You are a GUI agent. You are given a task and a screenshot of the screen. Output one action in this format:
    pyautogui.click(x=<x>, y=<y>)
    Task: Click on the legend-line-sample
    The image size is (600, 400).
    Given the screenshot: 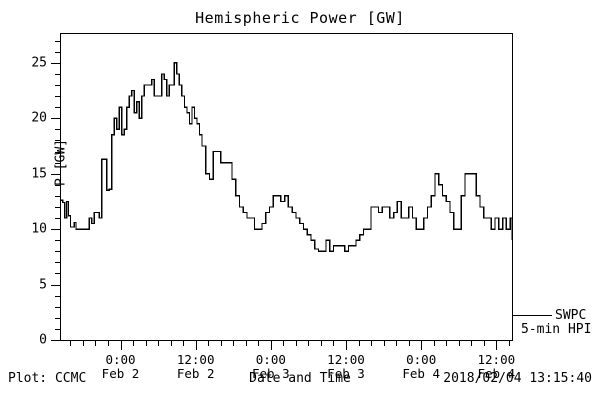 What is the action you would take?
    pyautogui.click(x=532, y=315)
    